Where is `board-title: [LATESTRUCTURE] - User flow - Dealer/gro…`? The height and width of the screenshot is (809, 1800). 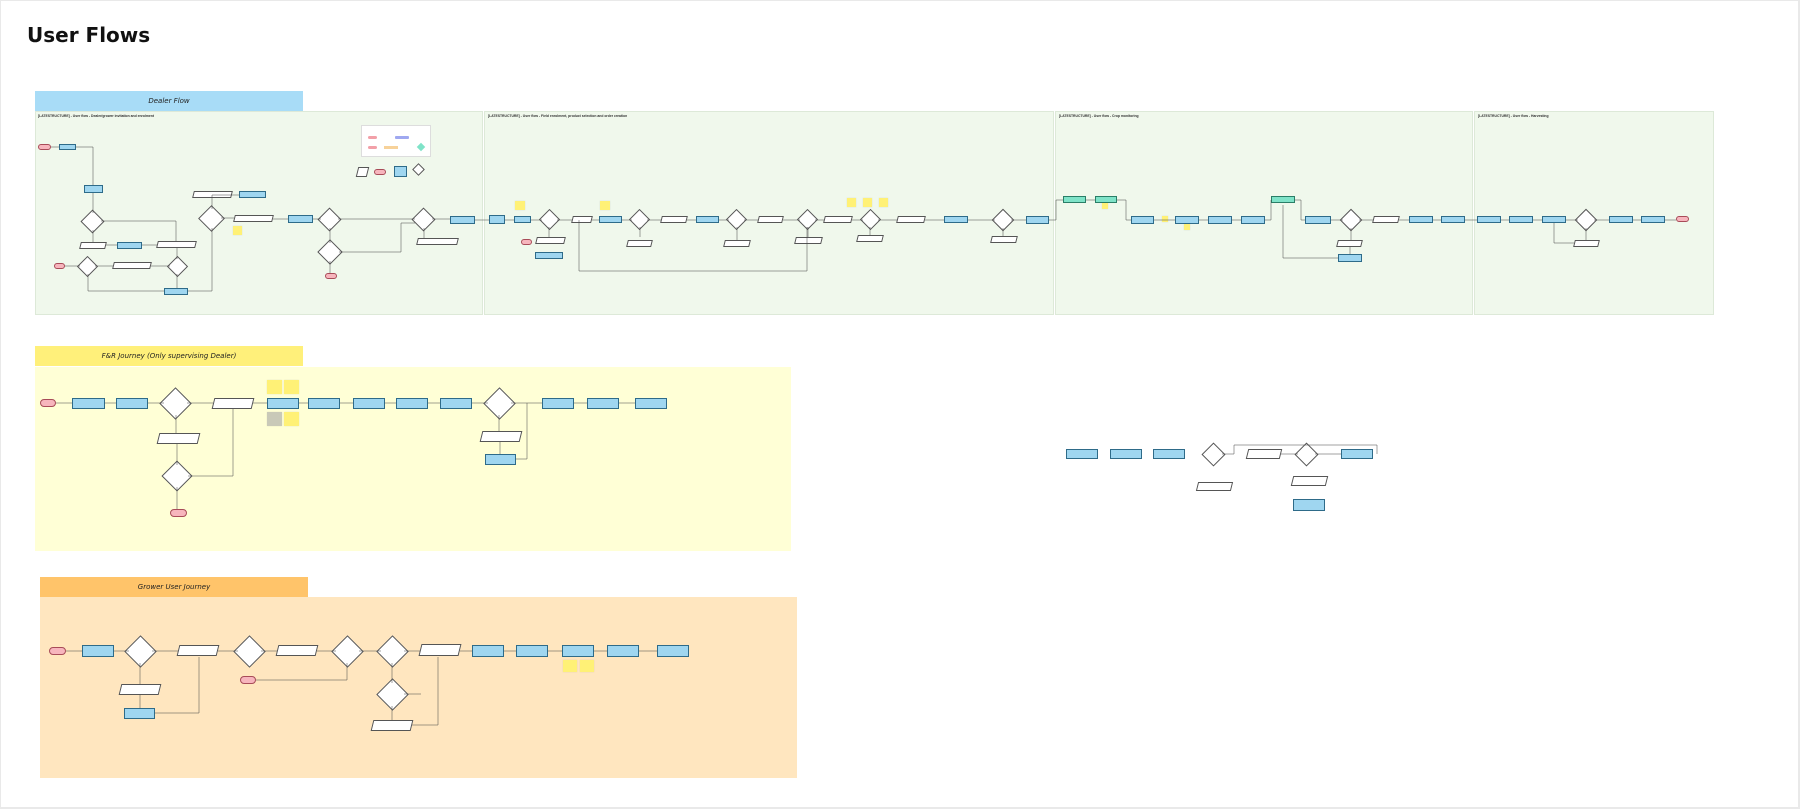 board-title: [LATESTRUCTURE] - User flow - Dealer/gro… is located at coordinates (96, 116).